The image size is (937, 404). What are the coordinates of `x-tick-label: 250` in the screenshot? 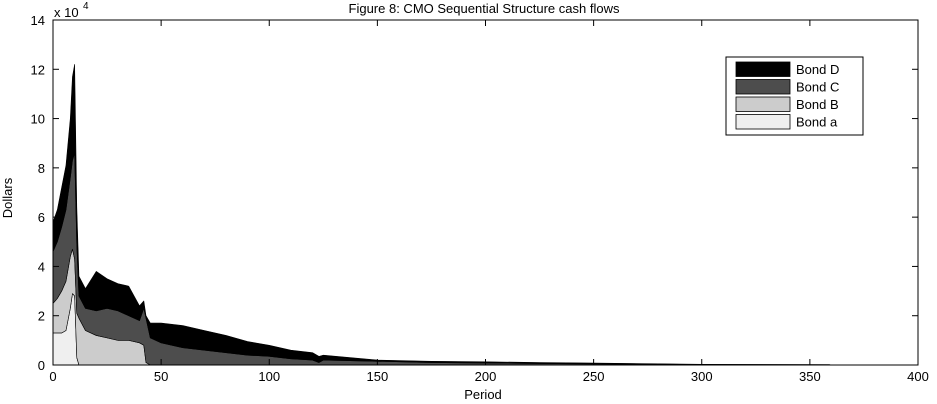 It's located at (594, 376).